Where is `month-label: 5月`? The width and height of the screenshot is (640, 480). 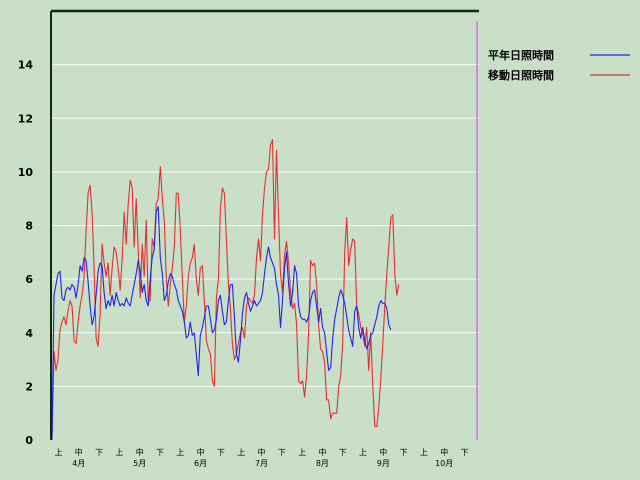 month-label: 5月 is located at coordinates (139, 463).